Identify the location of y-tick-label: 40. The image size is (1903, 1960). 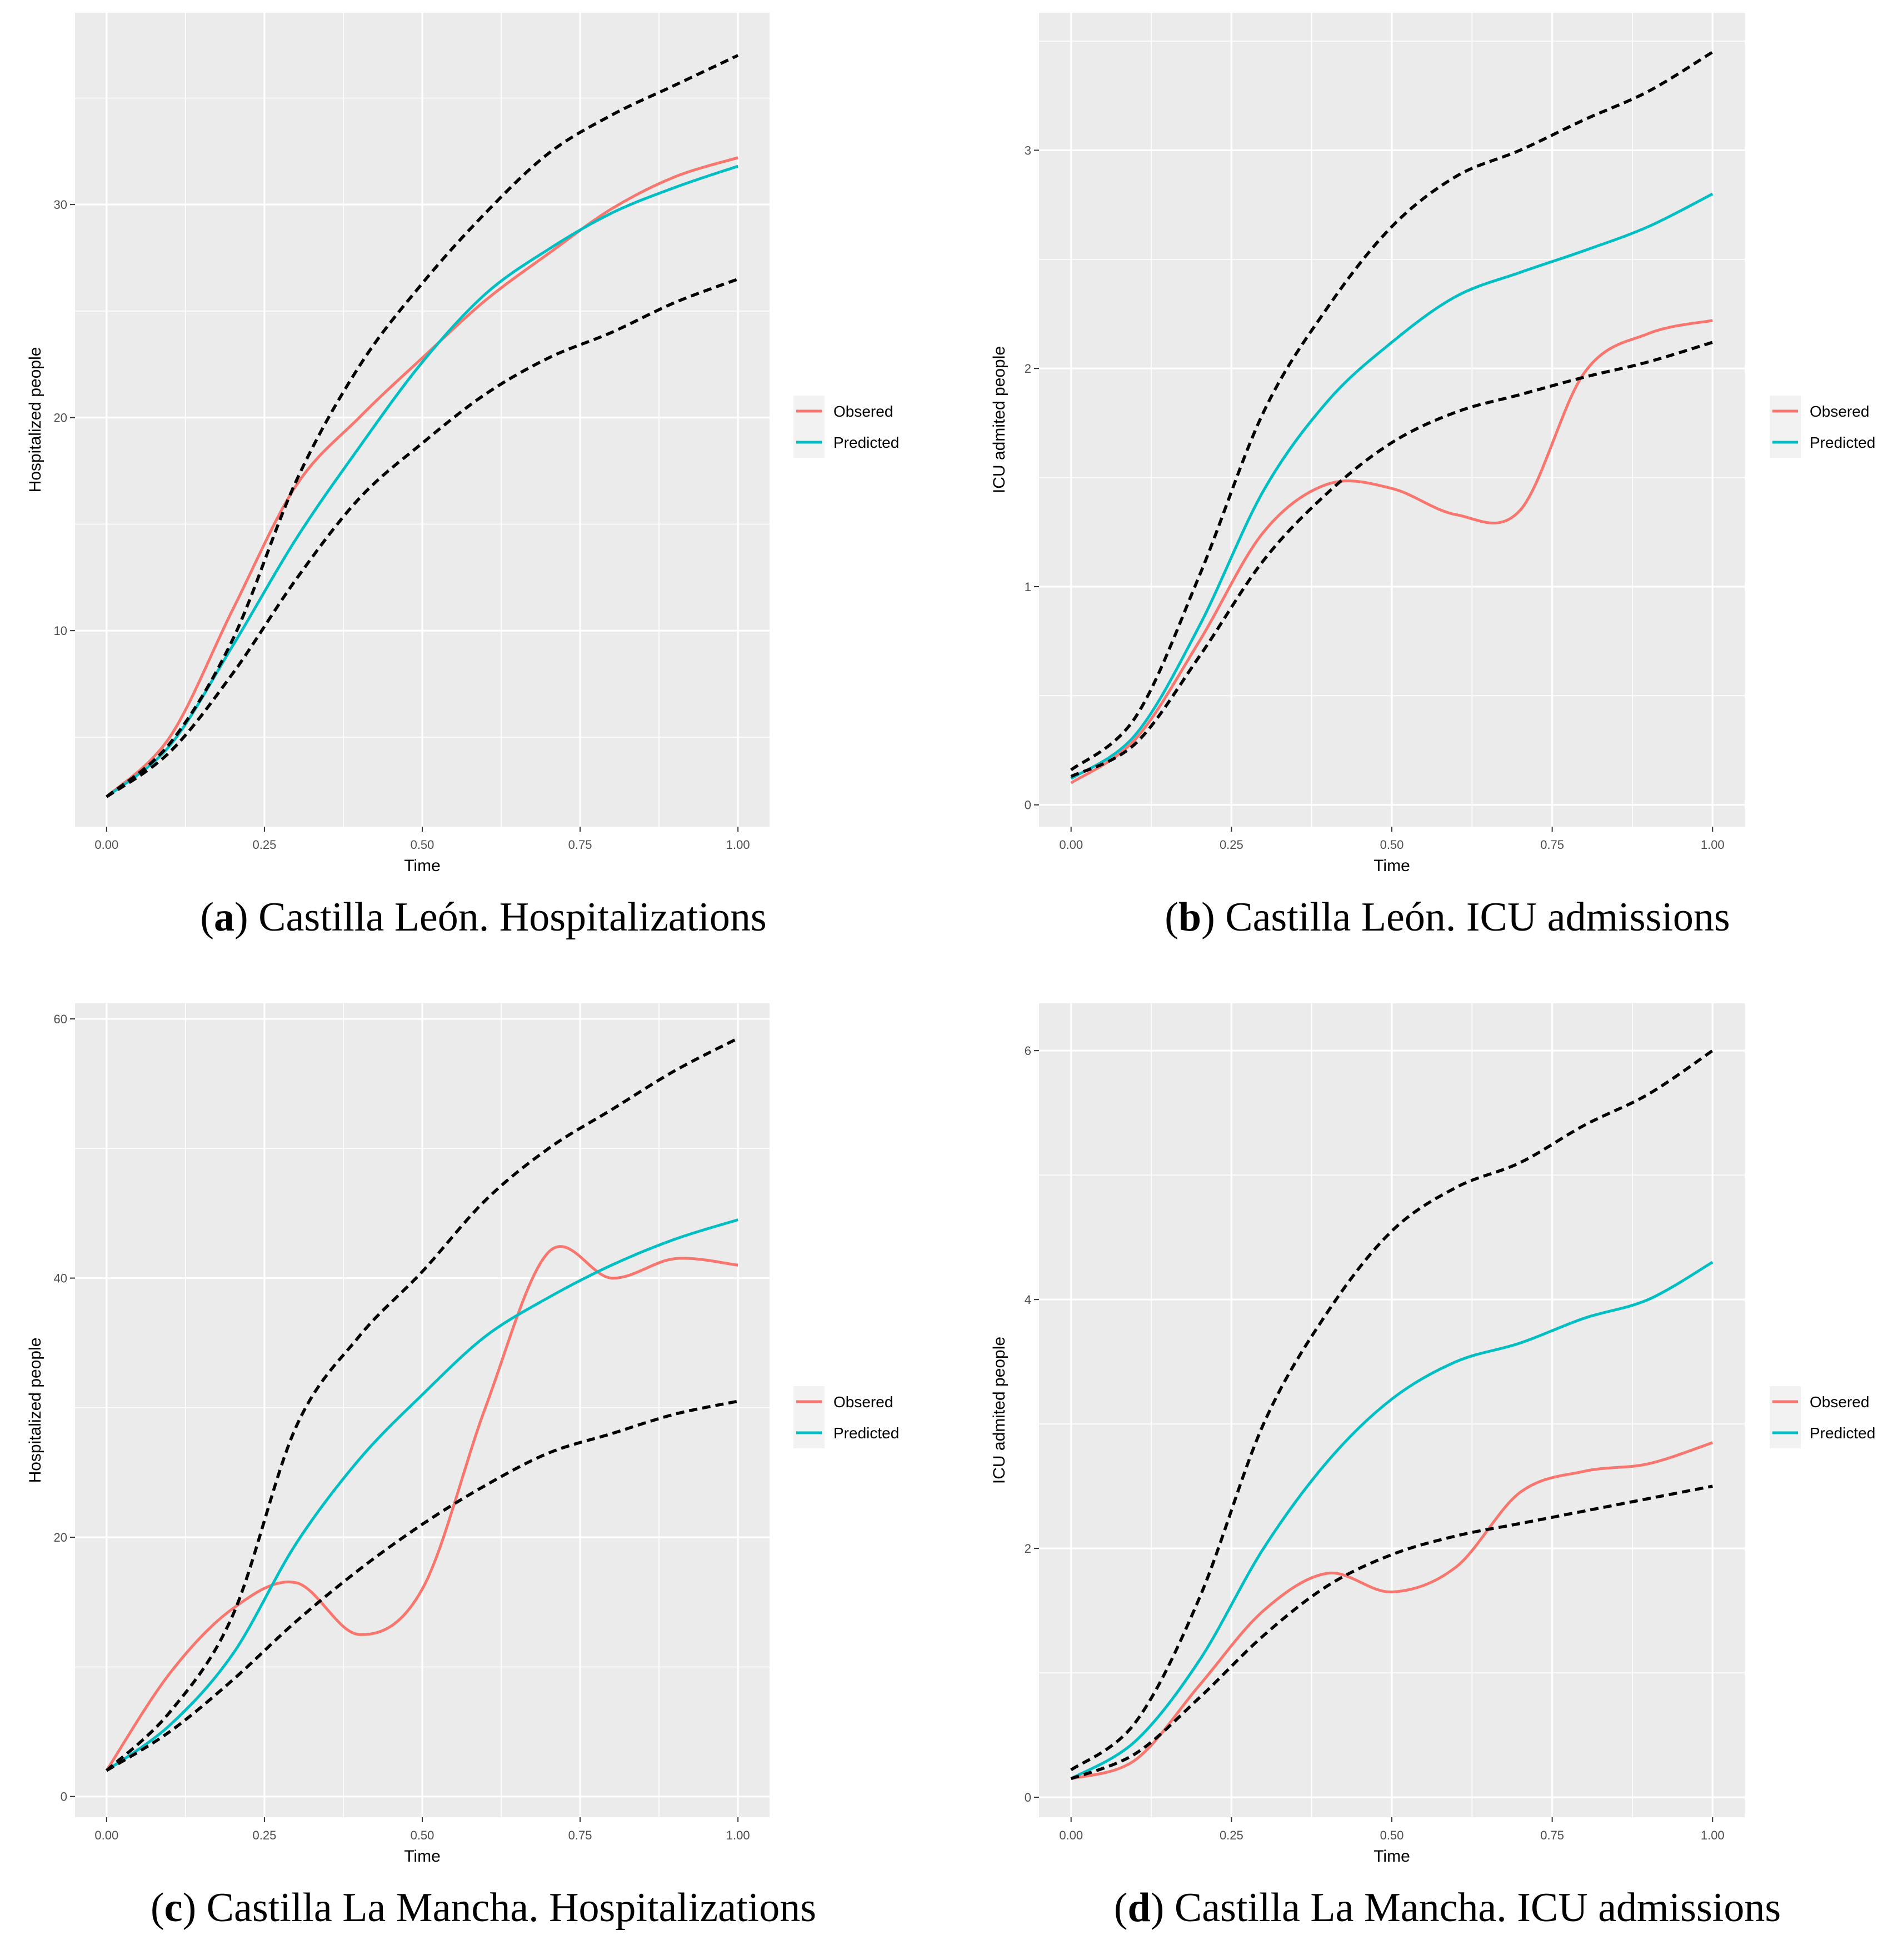
(61, 1279).